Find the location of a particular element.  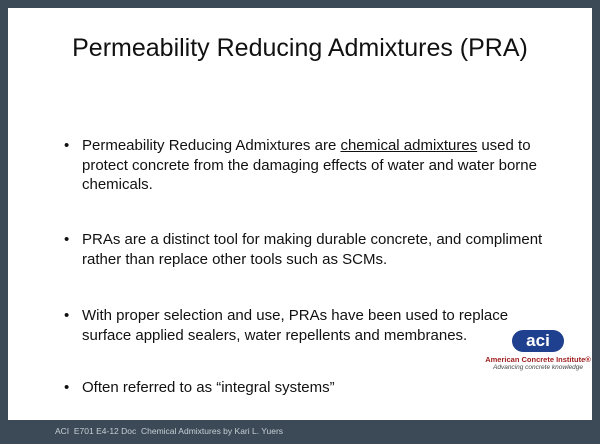

text: Often referred to as “integral systems” is located at coordinates (208, 387).